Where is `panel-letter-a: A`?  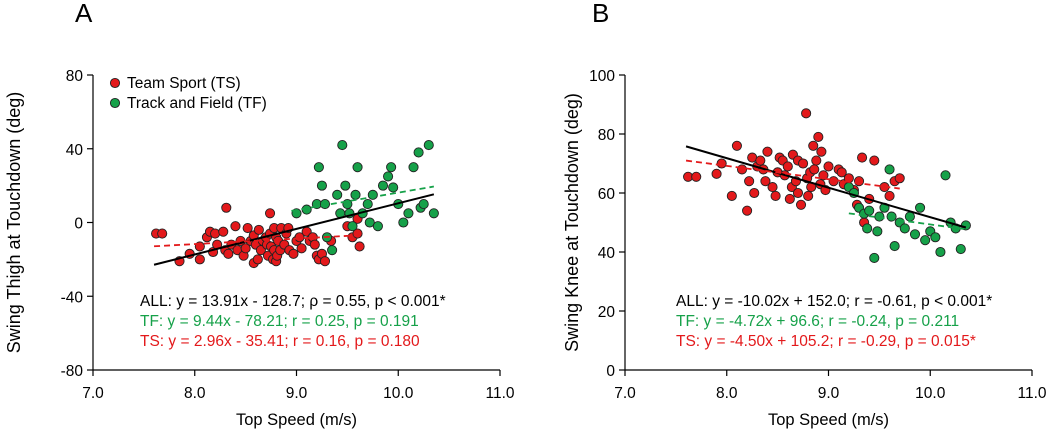 panel-letter-a: A is located at coordinates (84, 14).